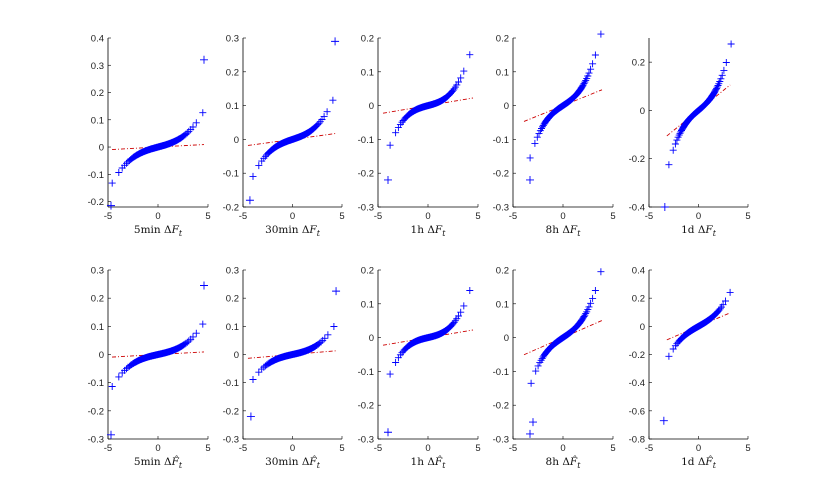 The height and width of the screenshot is (497, 830). What do you see at coordinates (429, 462) in the screenshot?
I see `x-axis-label: 1h ΔF̂t` at bounding box center [429, 462].